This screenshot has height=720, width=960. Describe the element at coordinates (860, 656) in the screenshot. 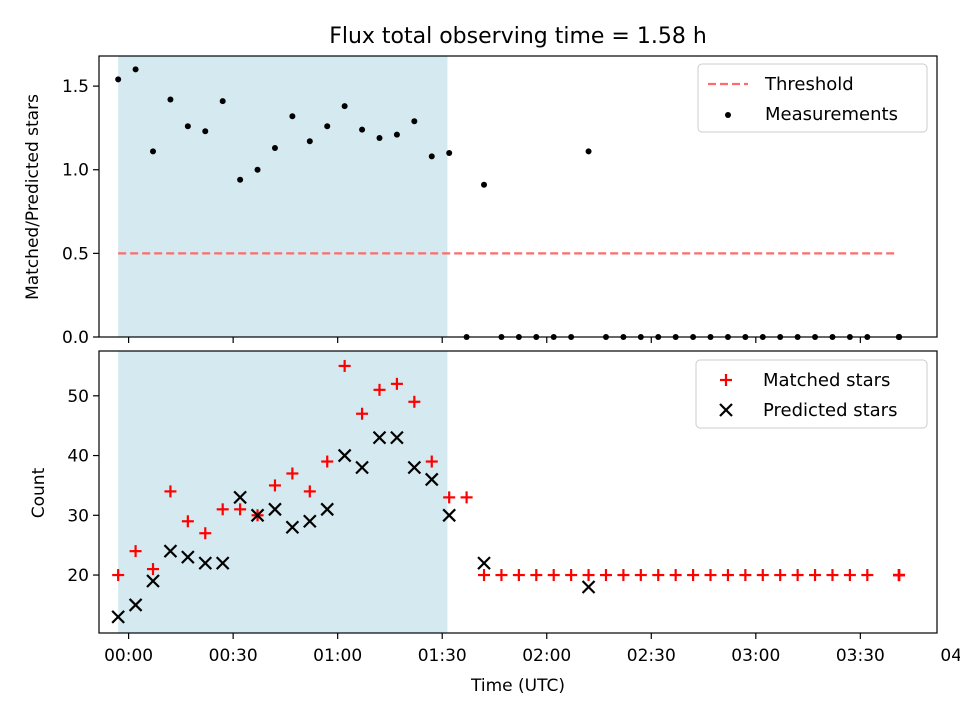

I see `x-tick-label: 03:30` at that location.